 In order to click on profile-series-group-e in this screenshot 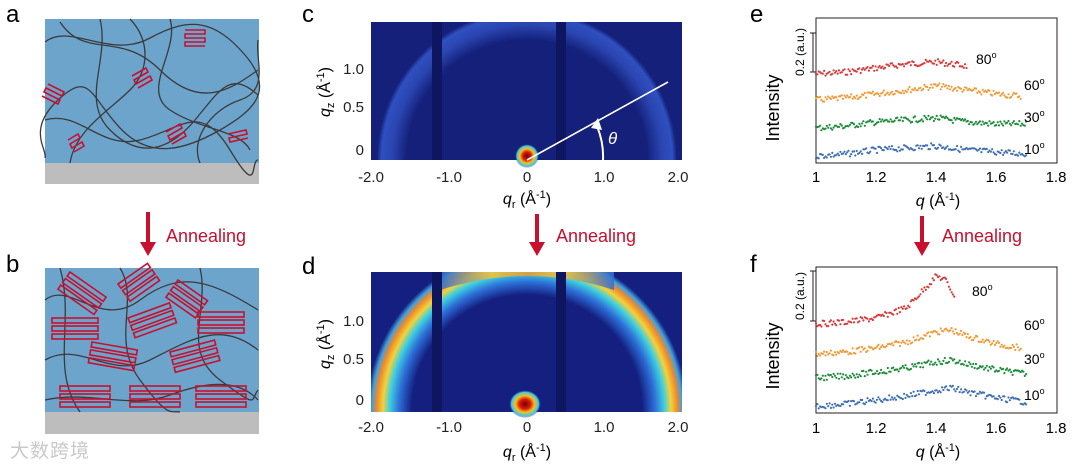, I will do `click(921, 109)`.